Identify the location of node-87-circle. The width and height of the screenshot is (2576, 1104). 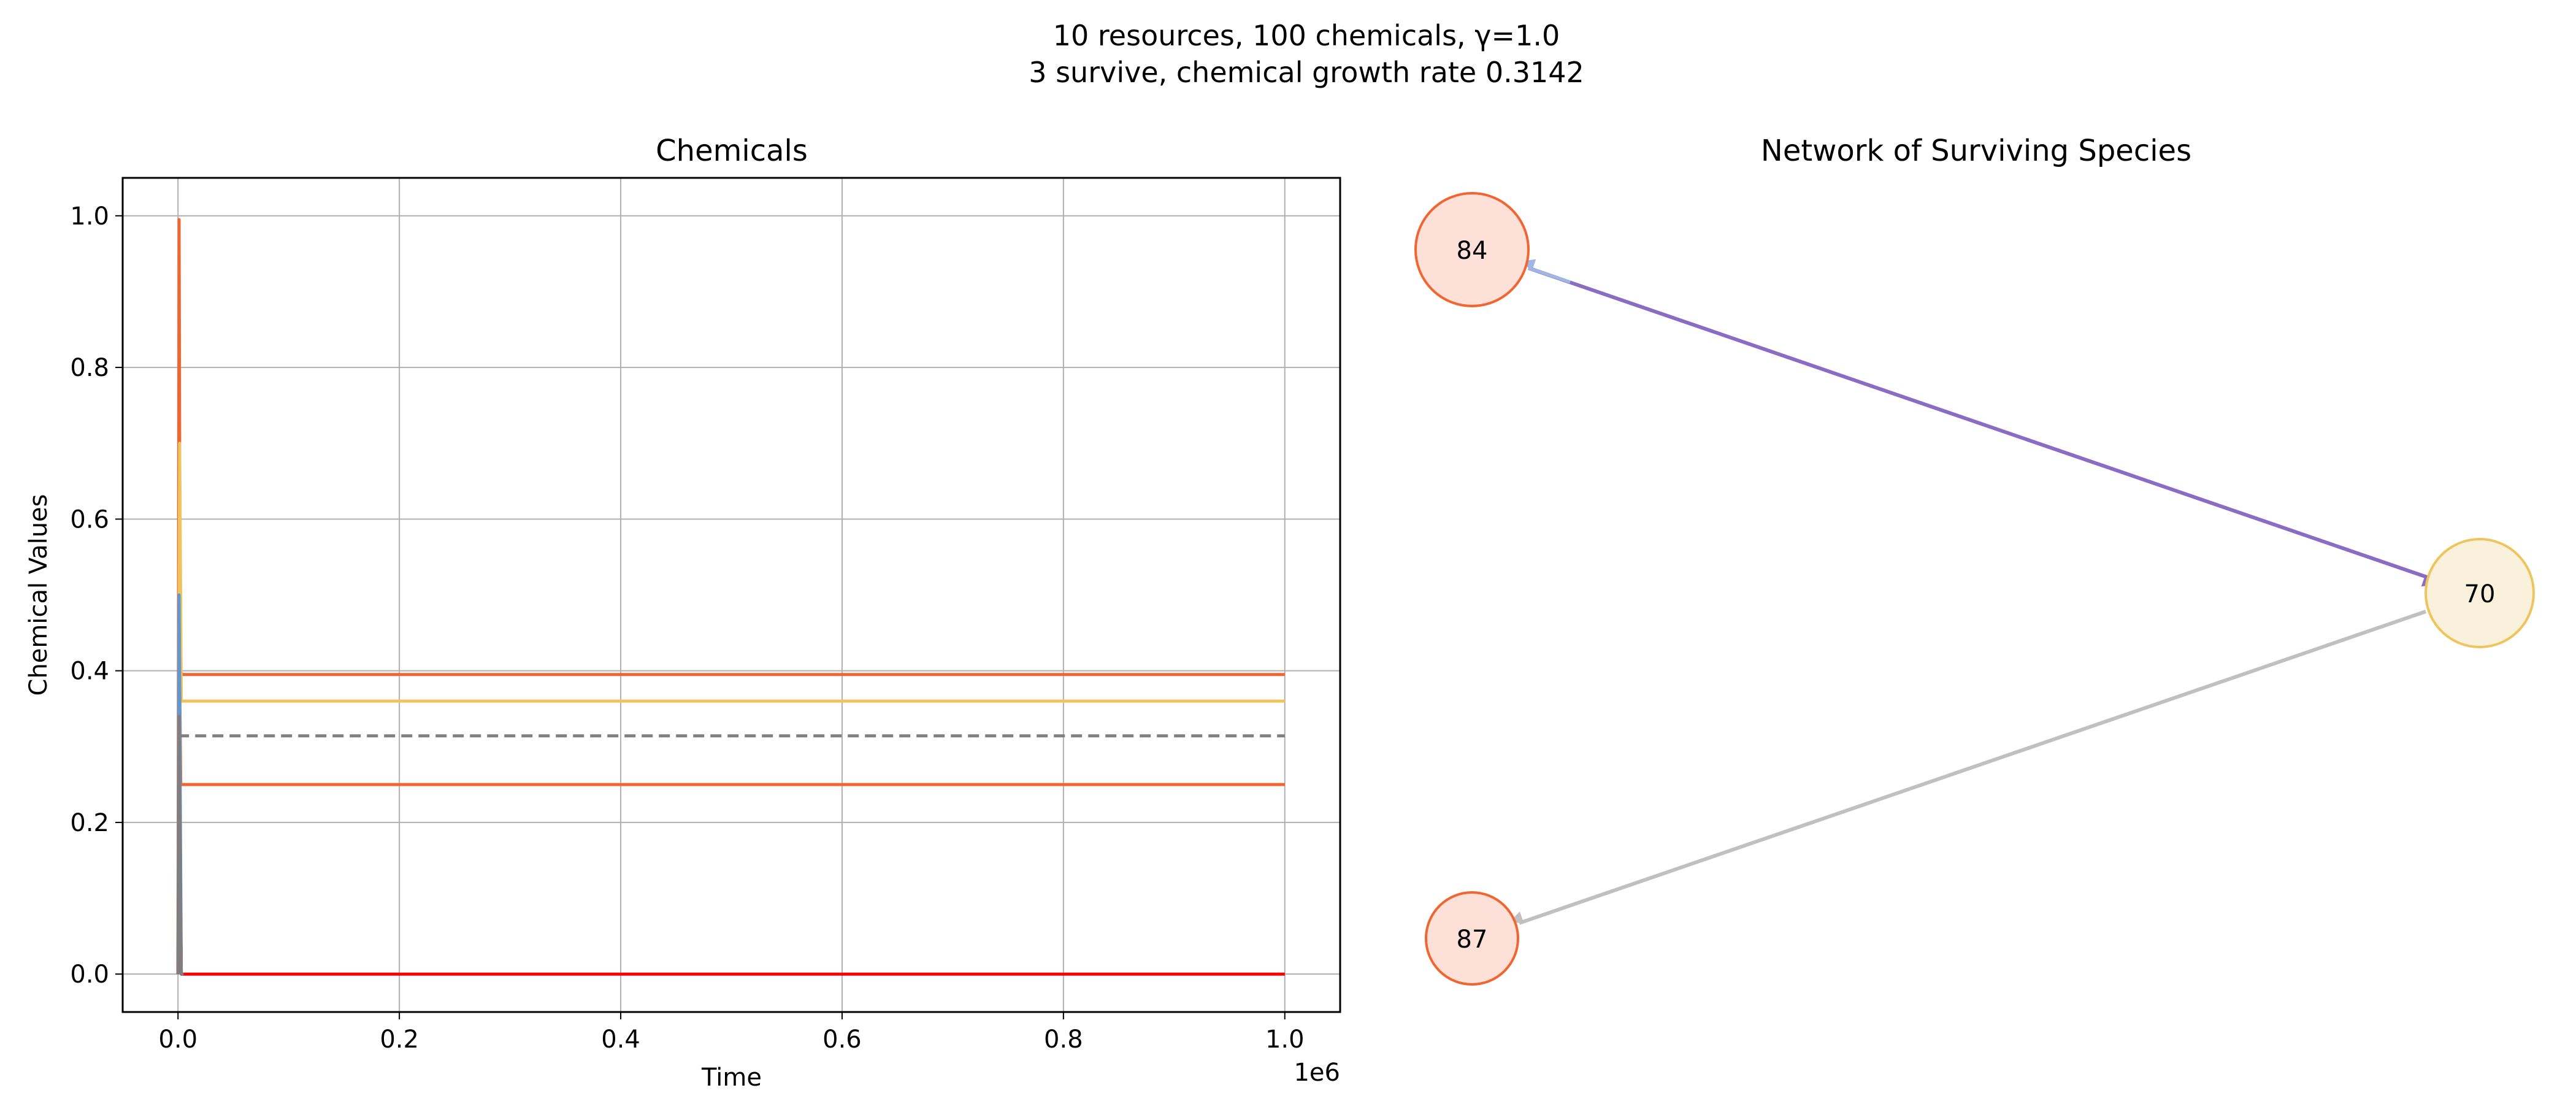
(1472, 938).